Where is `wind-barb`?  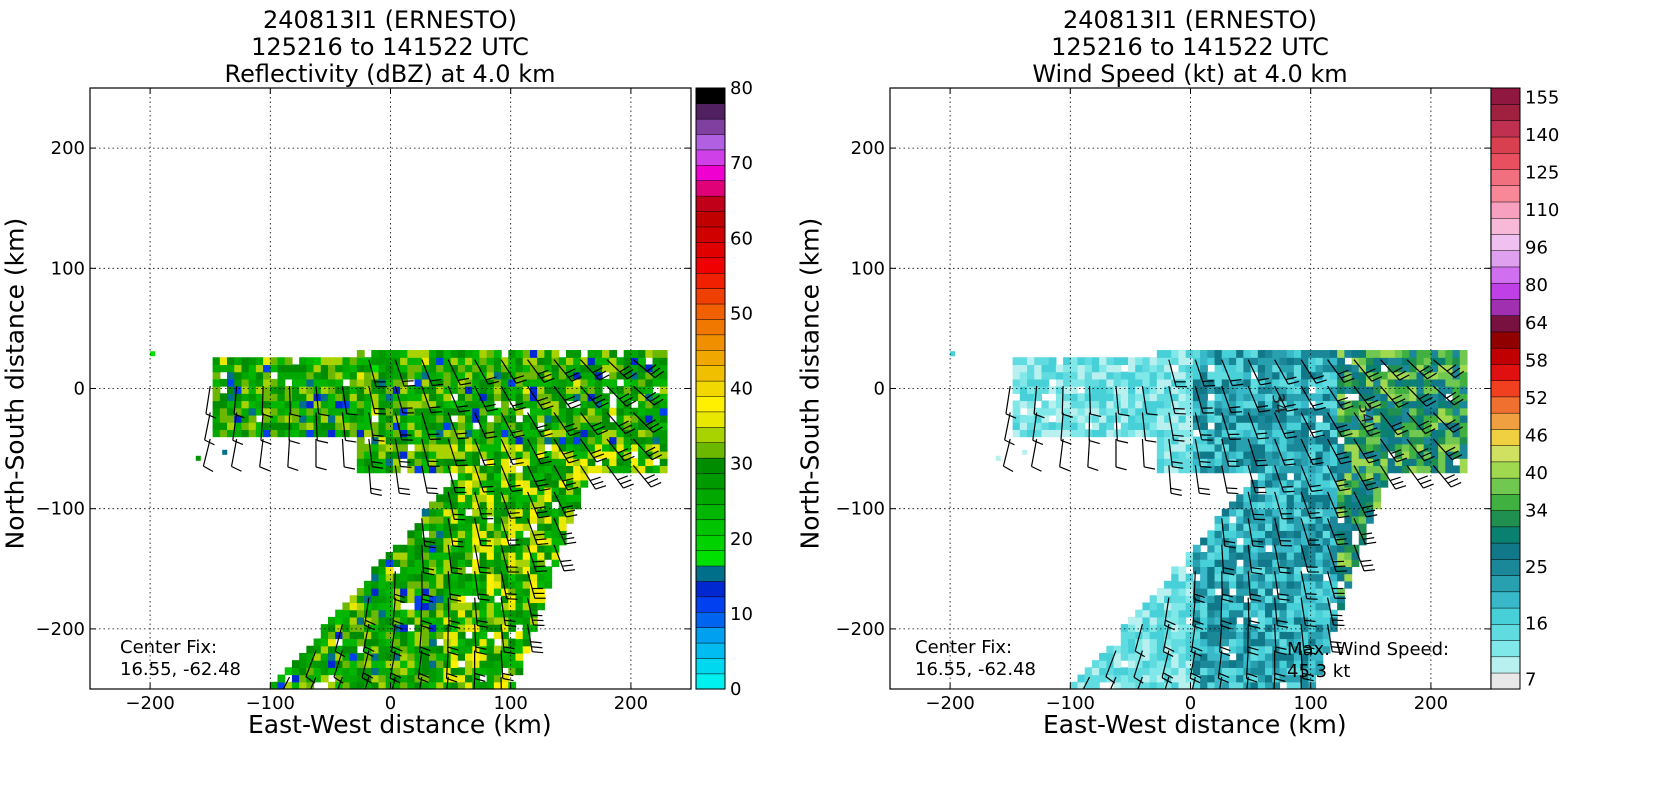
wind-barb is located at coordinates (1111, 663).